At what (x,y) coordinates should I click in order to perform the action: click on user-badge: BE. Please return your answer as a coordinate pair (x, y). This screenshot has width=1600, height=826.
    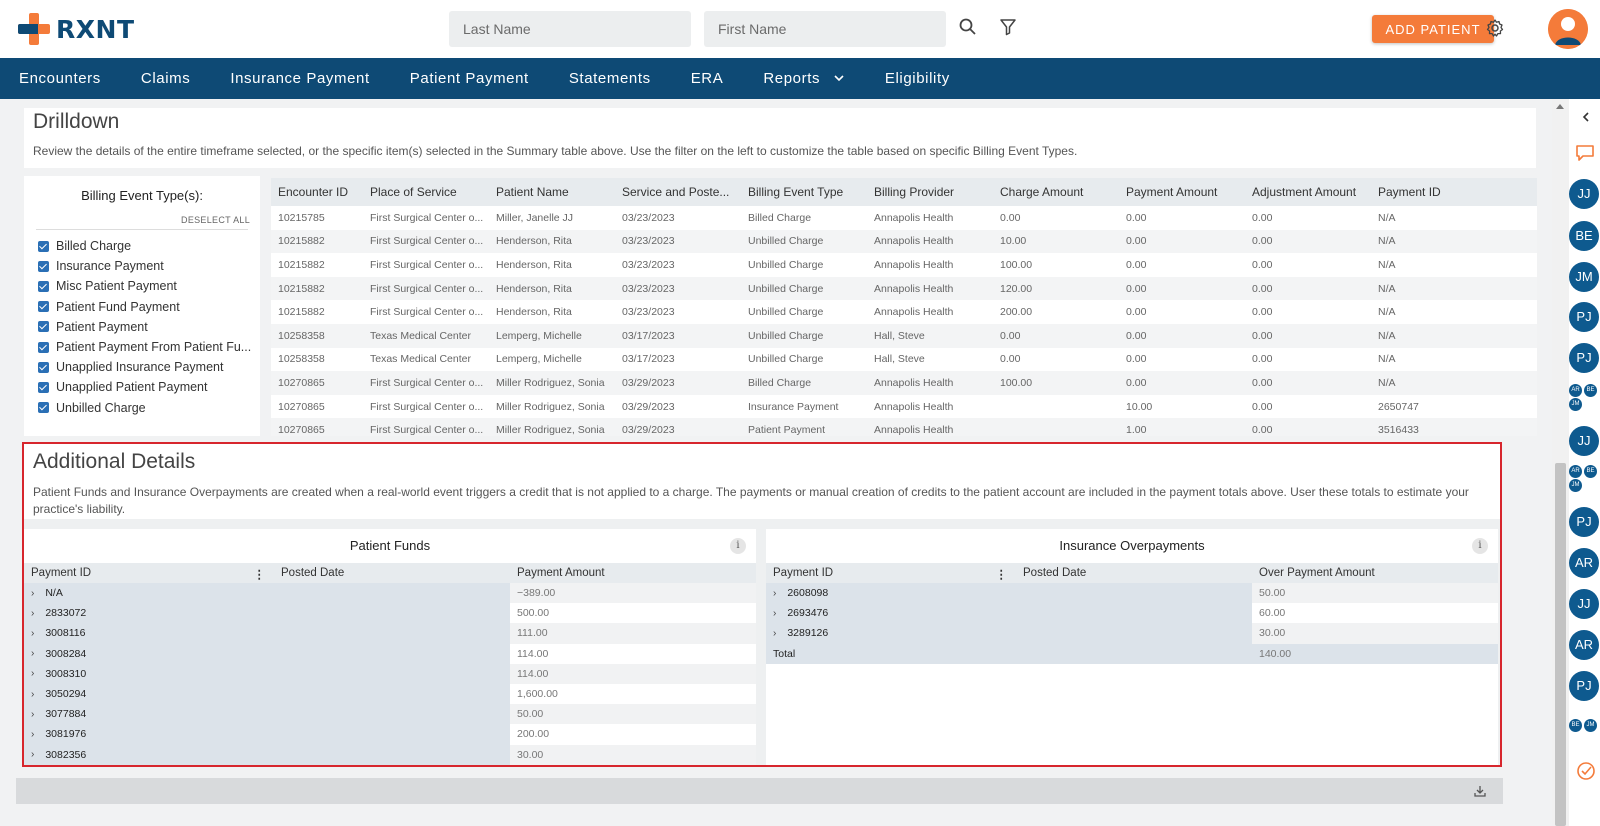
    Looking at the image, I should click on (1584, 236).